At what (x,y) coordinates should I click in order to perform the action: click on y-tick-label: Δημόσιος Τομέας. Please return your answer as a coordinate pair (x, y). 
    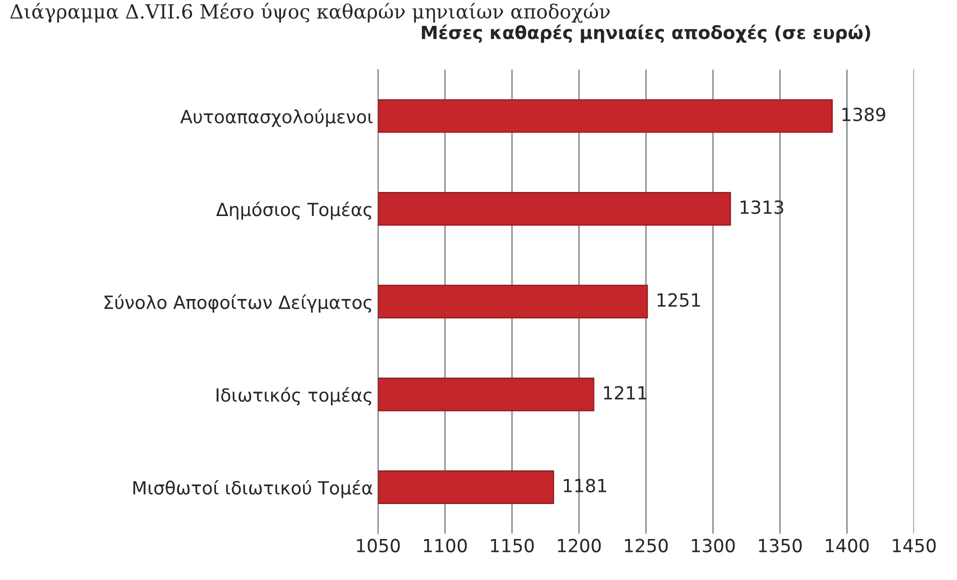
    Looking at the image, I should click on (294, 211).